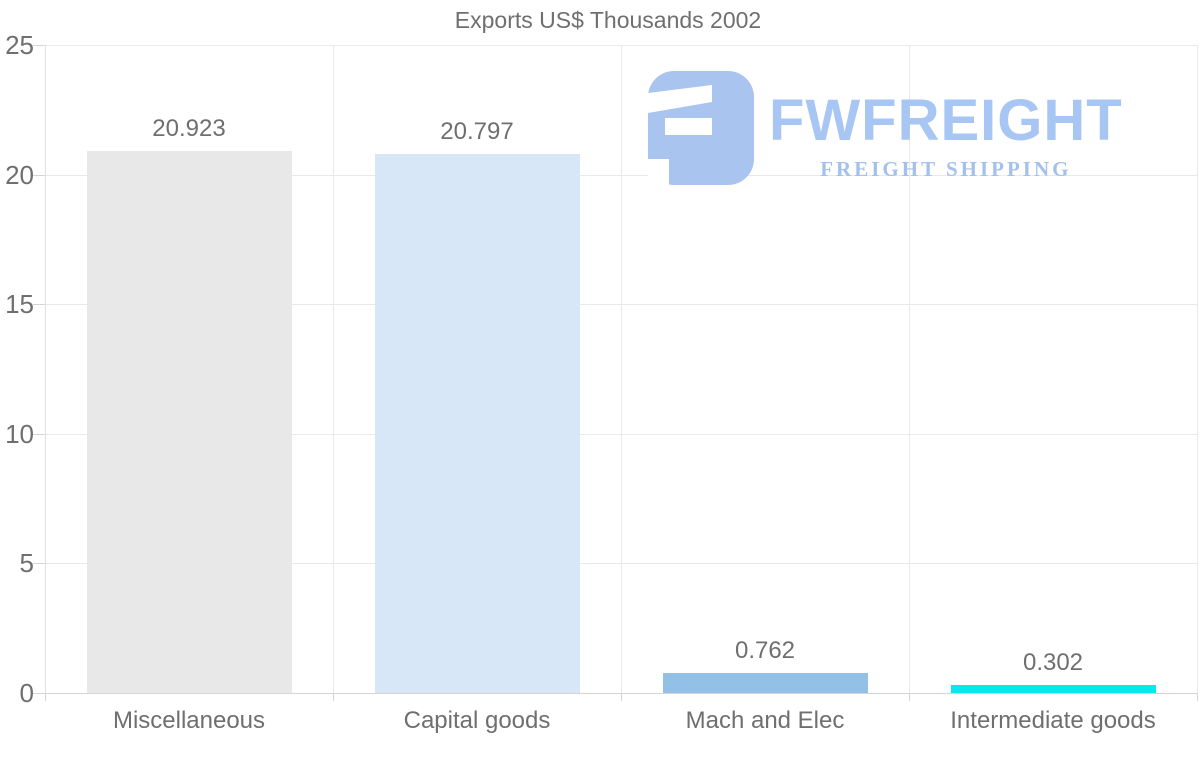 The width and height of the screenshot is (1200, 763). I want to click on bar-value-label: 20.923, so click(189, 128).